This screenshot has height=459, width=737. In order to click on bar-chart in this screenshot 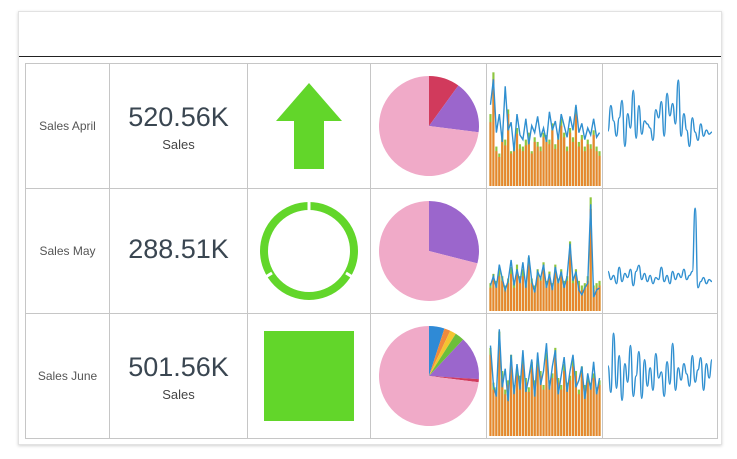, I will do `click(544, 254)`.